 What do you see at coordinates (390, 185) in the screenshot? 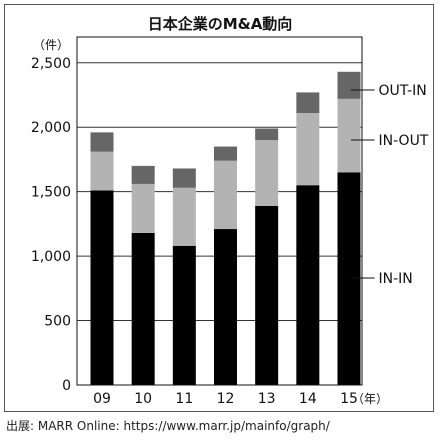
I see `legend-layer: IN-IN IN-OUT OUT-IN` at bounding box center [390, 185].